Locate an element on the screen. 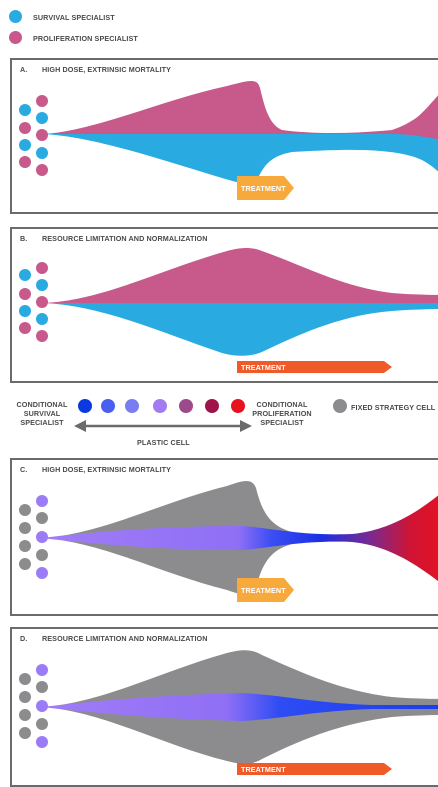 The width and height of the screenshot is (438, 787). proliferation-legend-dot is located at coordinates (15, 37).